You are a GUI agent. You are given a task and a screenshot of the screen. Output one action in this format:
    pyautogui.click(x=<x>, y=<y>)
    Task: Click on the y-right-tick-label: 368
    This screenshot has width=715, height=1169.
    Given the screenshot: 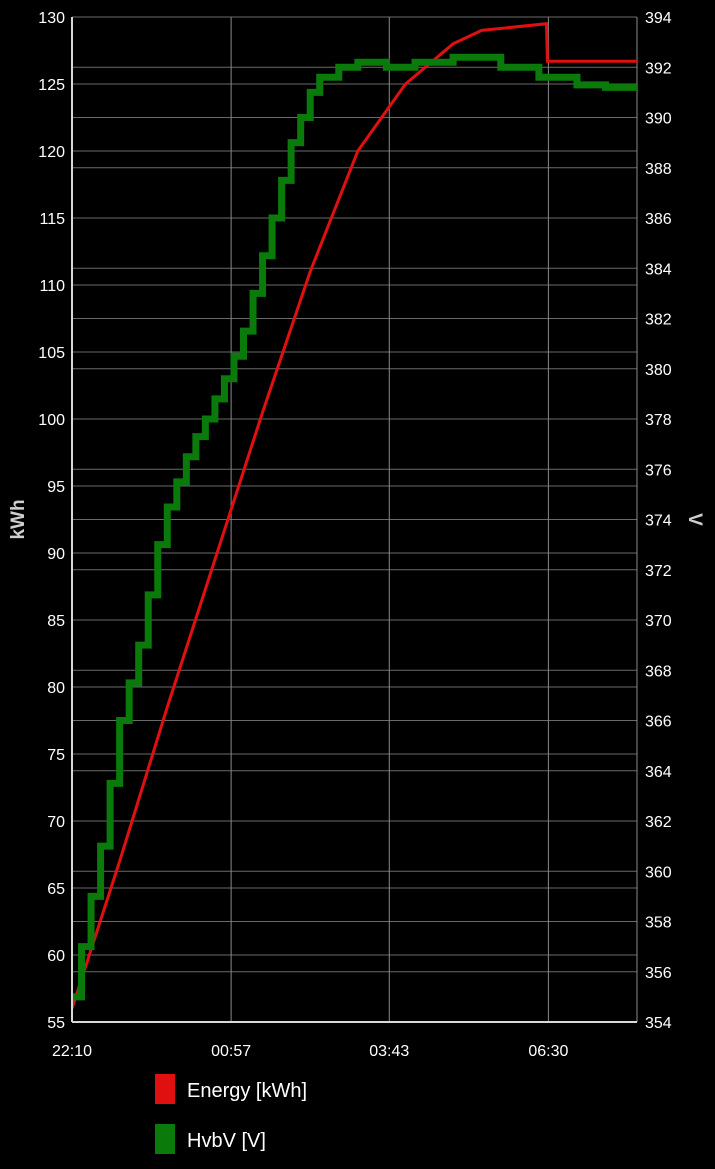 What is the action you would take?
    pyautogui.click(x=658, y=671)
    